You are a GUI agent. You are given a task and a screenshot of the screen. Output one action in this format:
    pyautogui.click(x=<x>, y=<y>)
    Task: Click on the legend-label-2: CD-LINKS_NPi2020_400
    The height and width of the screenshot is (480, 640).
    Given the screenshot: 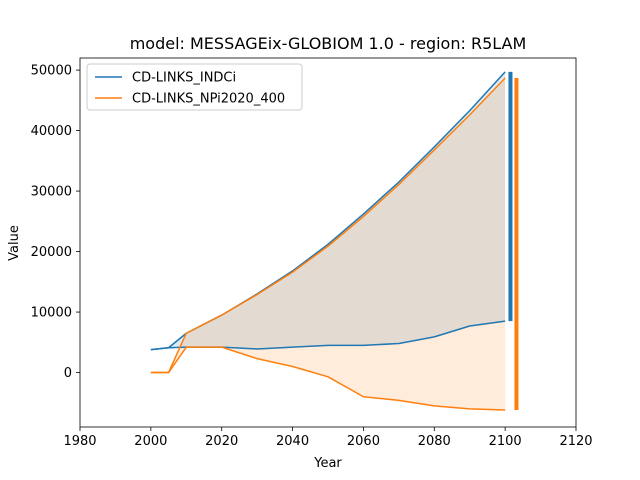 What is the action you would take?
    pyautogui.click(x=208, y=99)
    